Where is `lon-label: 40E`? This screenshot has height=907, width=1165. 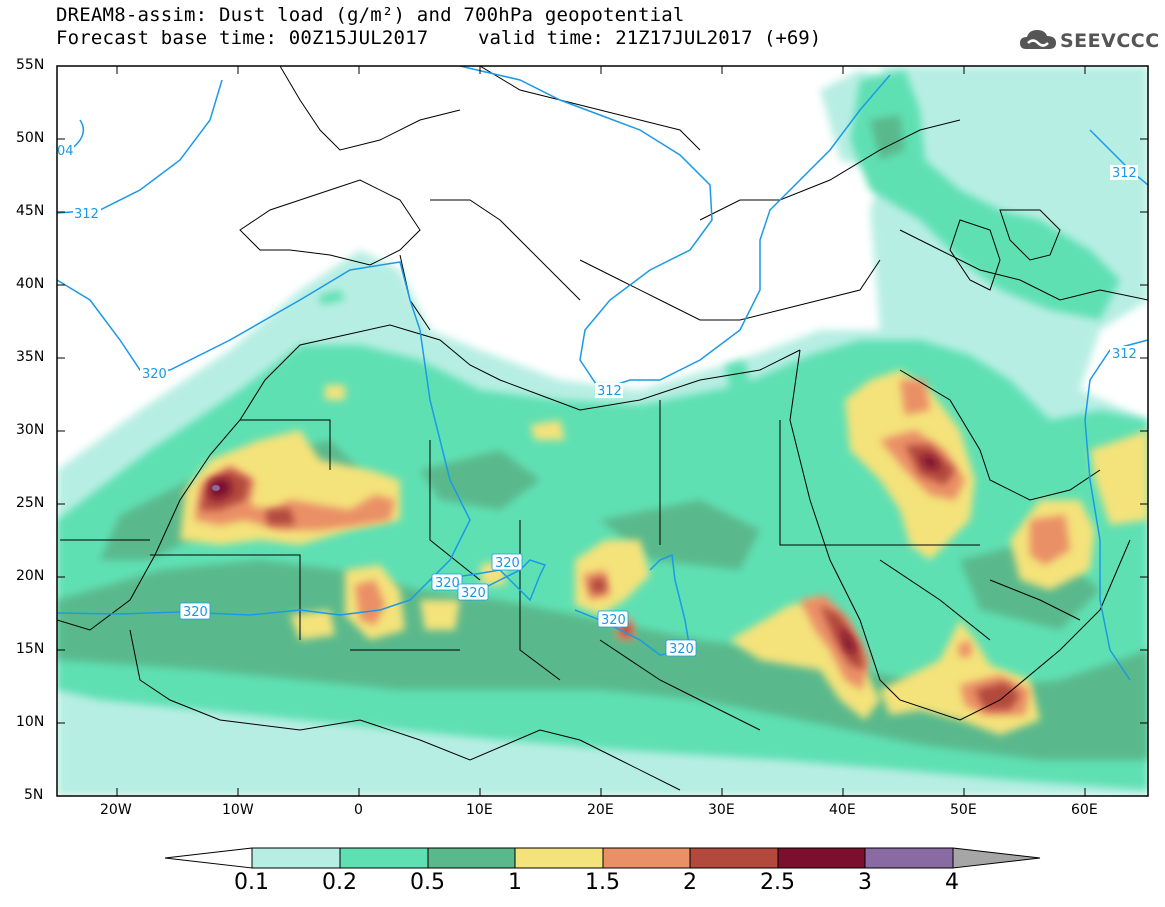
lon-label: 40E is located at coordinates (842, 810).